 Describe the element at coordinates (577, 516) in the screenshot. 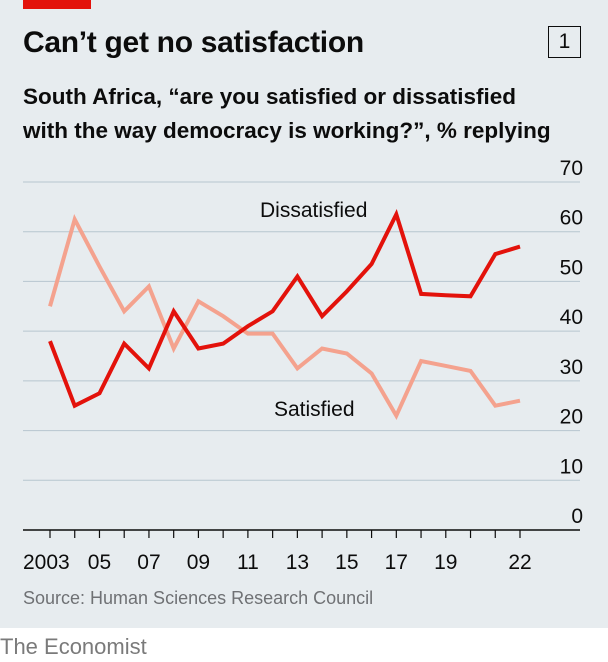

I see `y-tick-label: 0` at that location.